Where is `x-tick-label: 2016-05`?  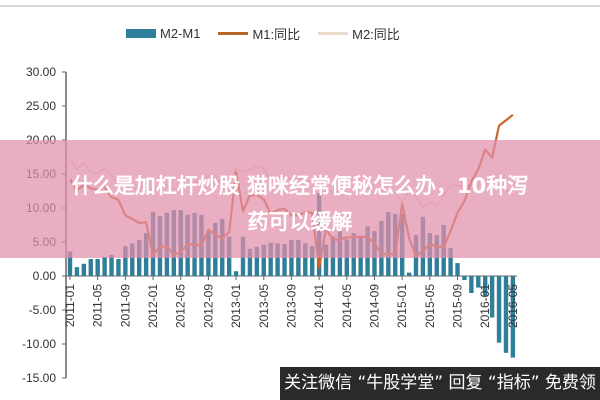 x-tick-label: 2016-05 is located at coordinates (513, 306).